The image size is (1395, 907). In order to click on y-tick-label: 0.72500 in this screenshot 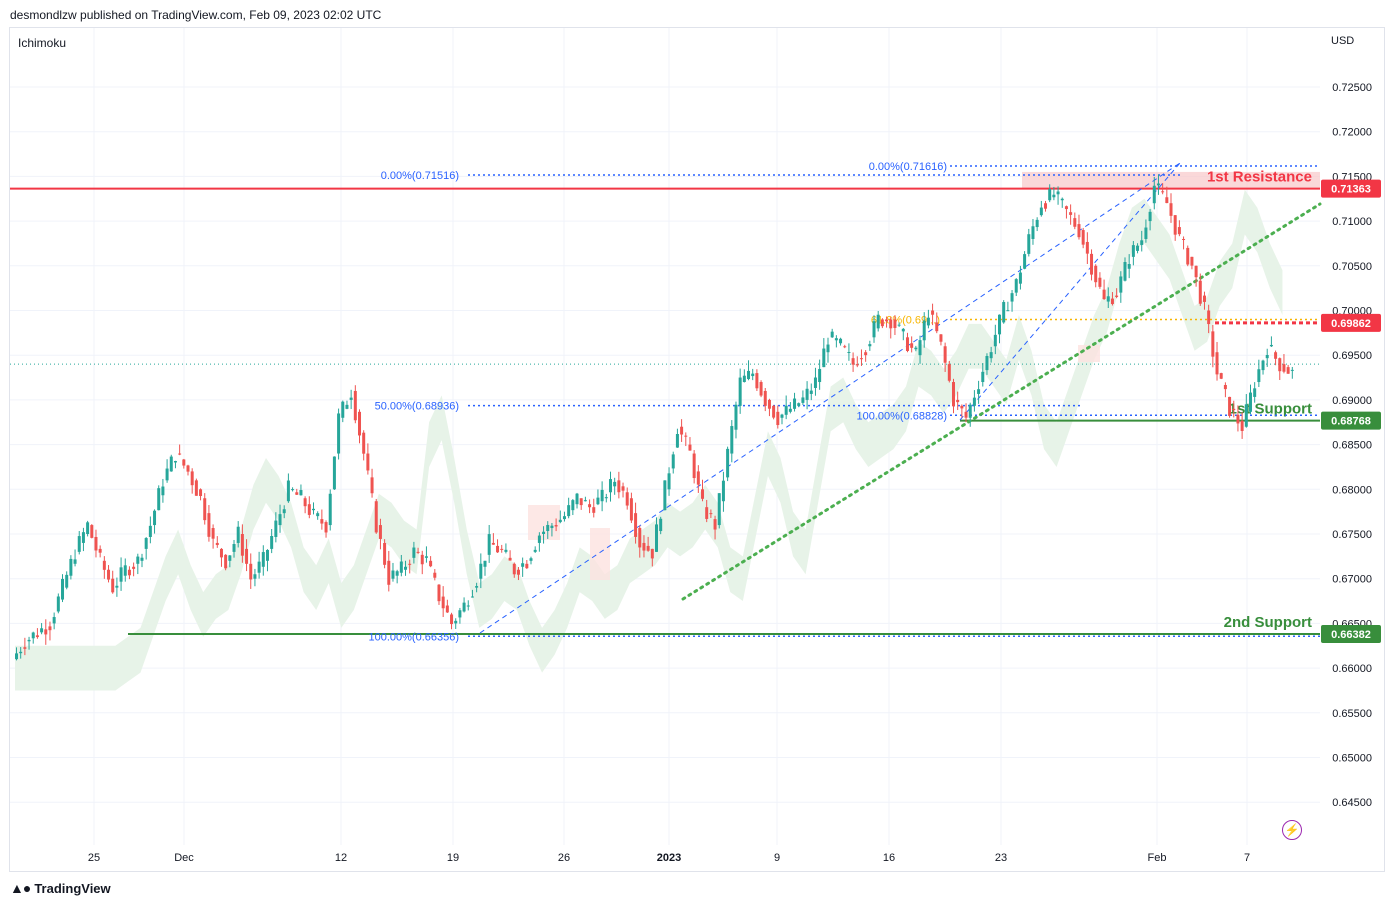, I will do `click(1352, 88)`.